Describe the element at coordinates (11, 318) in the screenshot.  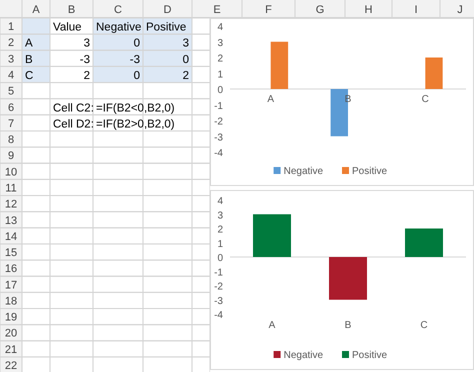
I see `y-tick-label: 19` at that location.